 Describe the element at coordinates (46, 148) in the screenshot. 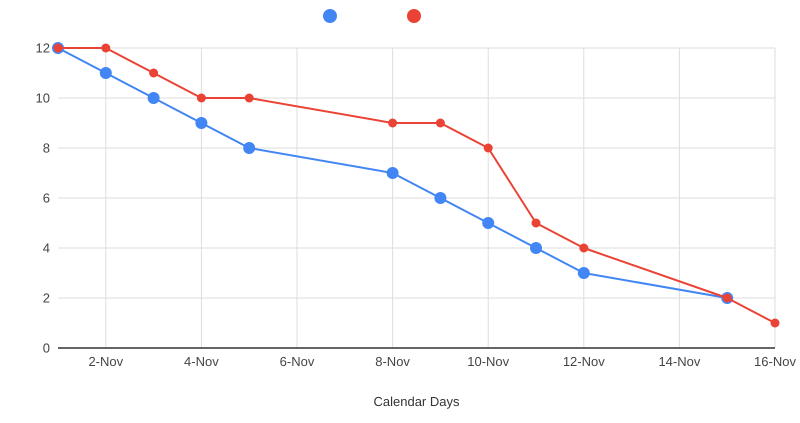

I see `y-tick-label: 8` at that location.